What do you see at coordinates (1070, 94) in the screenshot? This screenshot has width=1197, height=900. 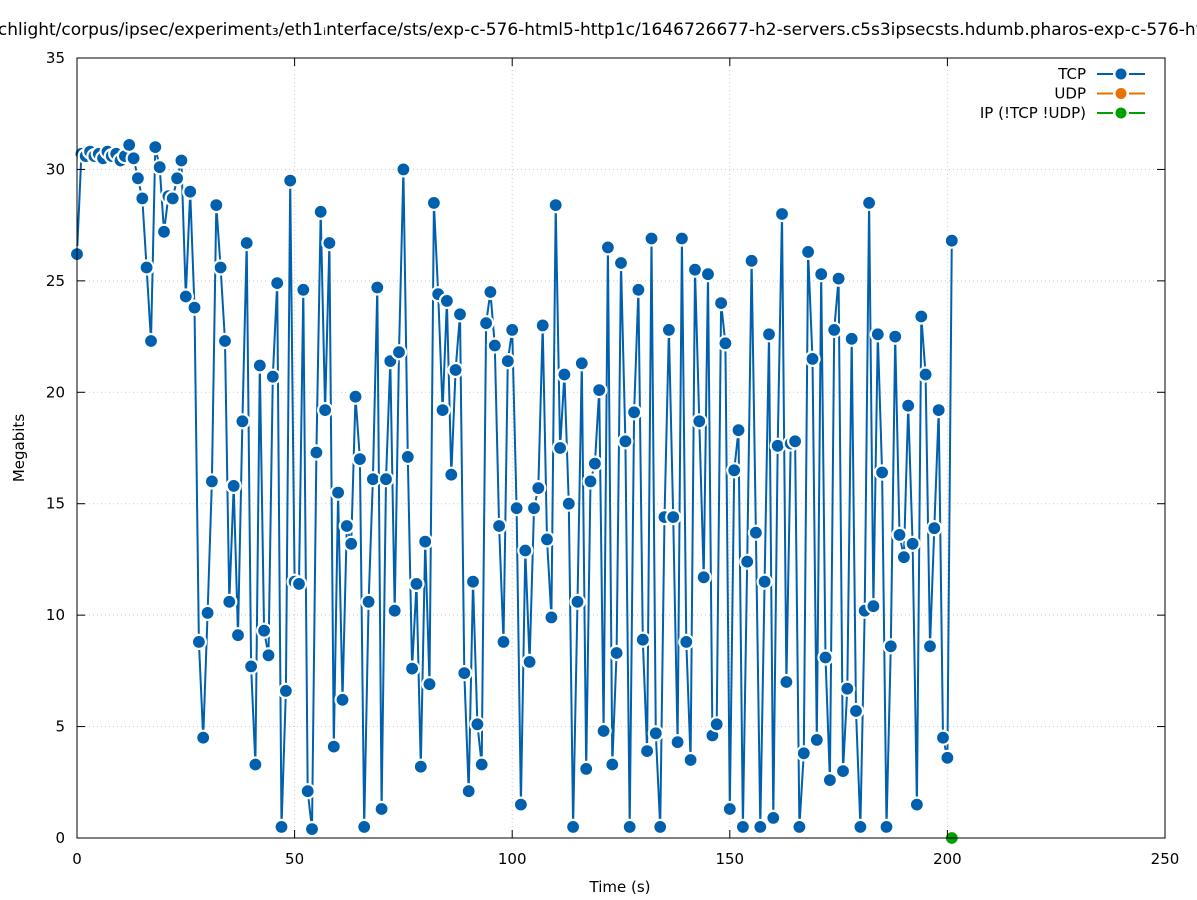 I see `legend-label: UDP` at bounding box center [1070, 94].